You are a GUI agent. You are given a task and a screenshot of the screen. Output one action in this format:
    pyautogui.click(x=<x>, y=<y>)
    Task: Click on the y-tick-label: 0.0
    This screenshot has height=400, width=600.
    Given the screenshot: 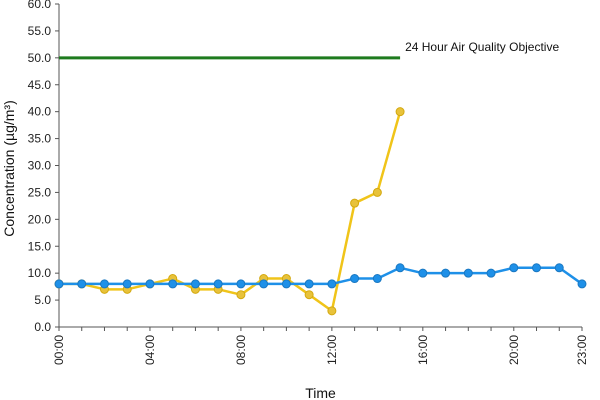 What is the action you would take?
    pyautogui.click(x=42, y=327)
    